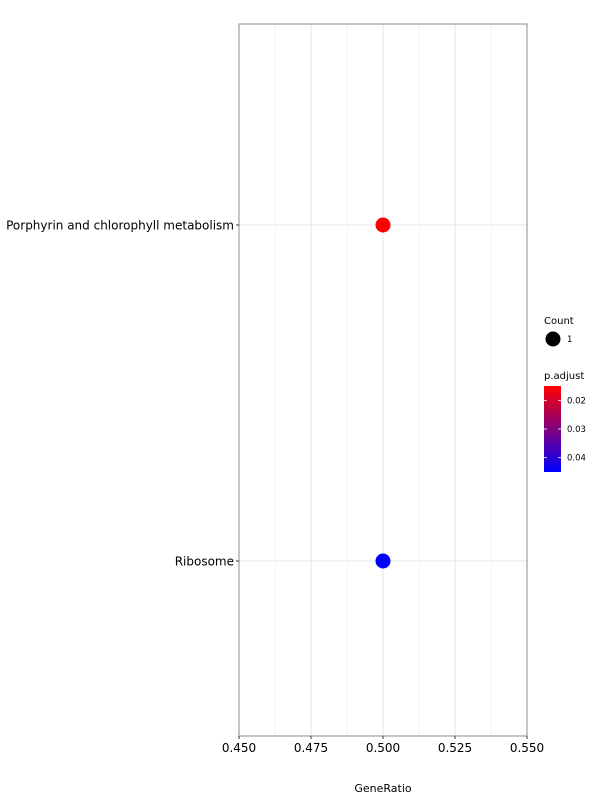 This screenshot has height=800, width=600. What do you see at coordinates (553, 339) in the screenshot?
I see `legend-size-key` at bounding box center [553, 339].